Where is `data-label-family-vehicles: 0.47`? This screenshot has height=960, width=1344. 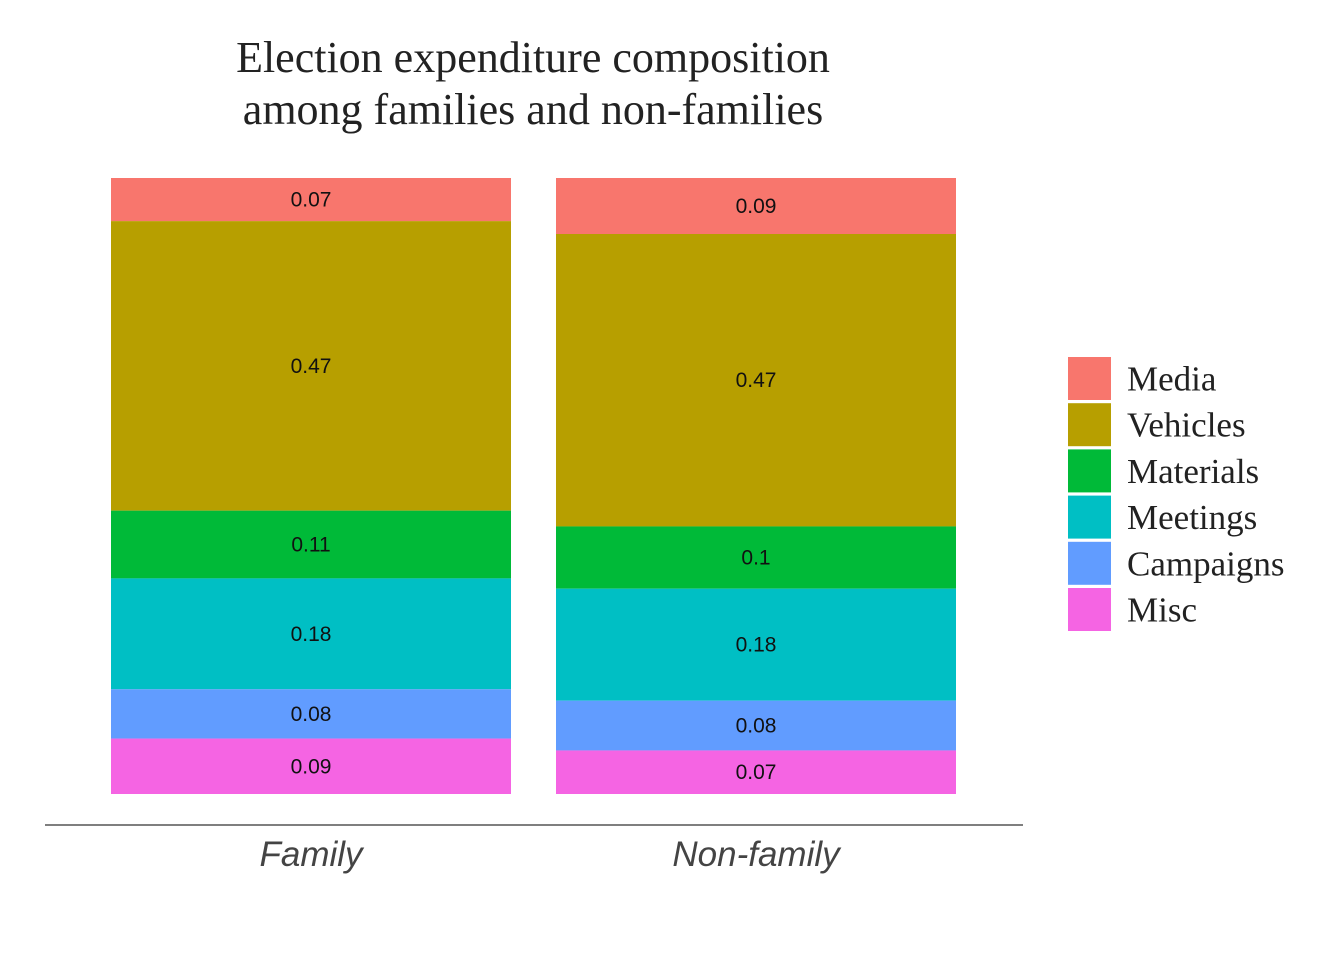 data-label-family-vehicles: 0.47 is located at coordinates (311, 366).